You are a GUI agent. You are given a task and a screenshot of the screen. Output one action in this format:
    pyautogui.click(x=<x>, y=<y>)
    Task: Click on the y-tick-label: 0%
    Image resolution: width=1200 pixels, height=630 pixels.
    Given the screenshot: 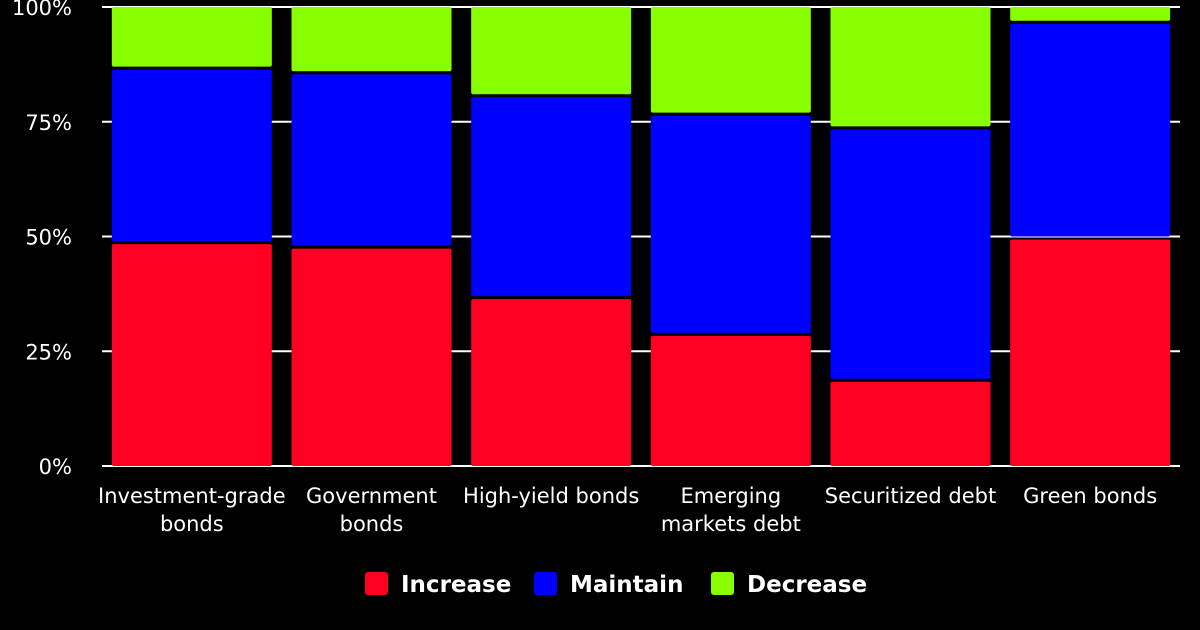 What is the action you would take?
    pyautogui.click(x=55, y=467)
    